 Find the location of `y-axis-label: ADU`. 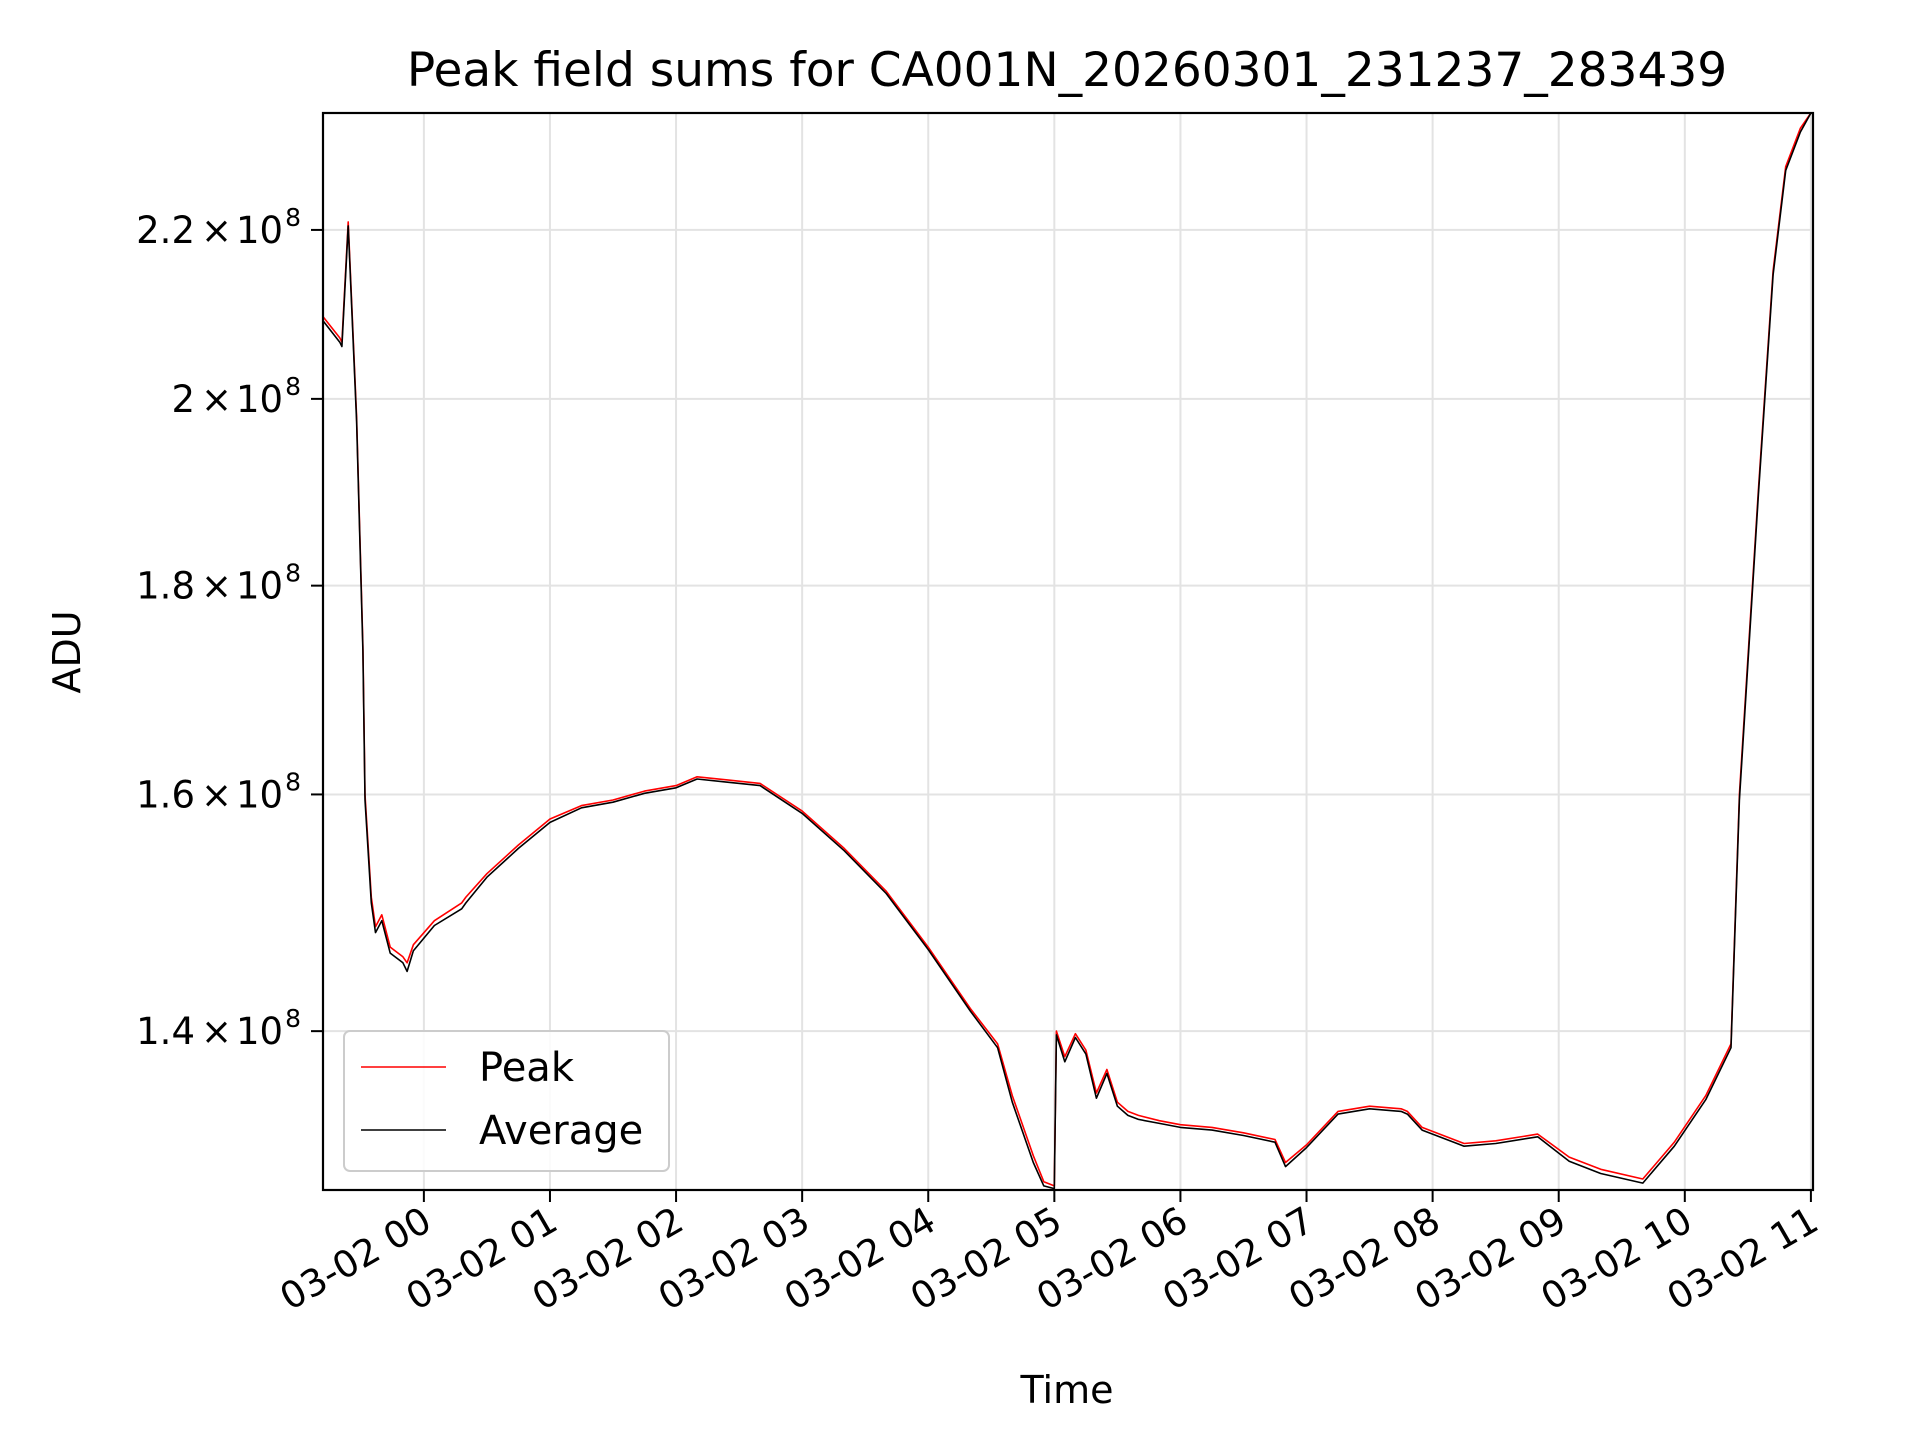

y-axis-label: ADU is located at coordinates (67, 651).